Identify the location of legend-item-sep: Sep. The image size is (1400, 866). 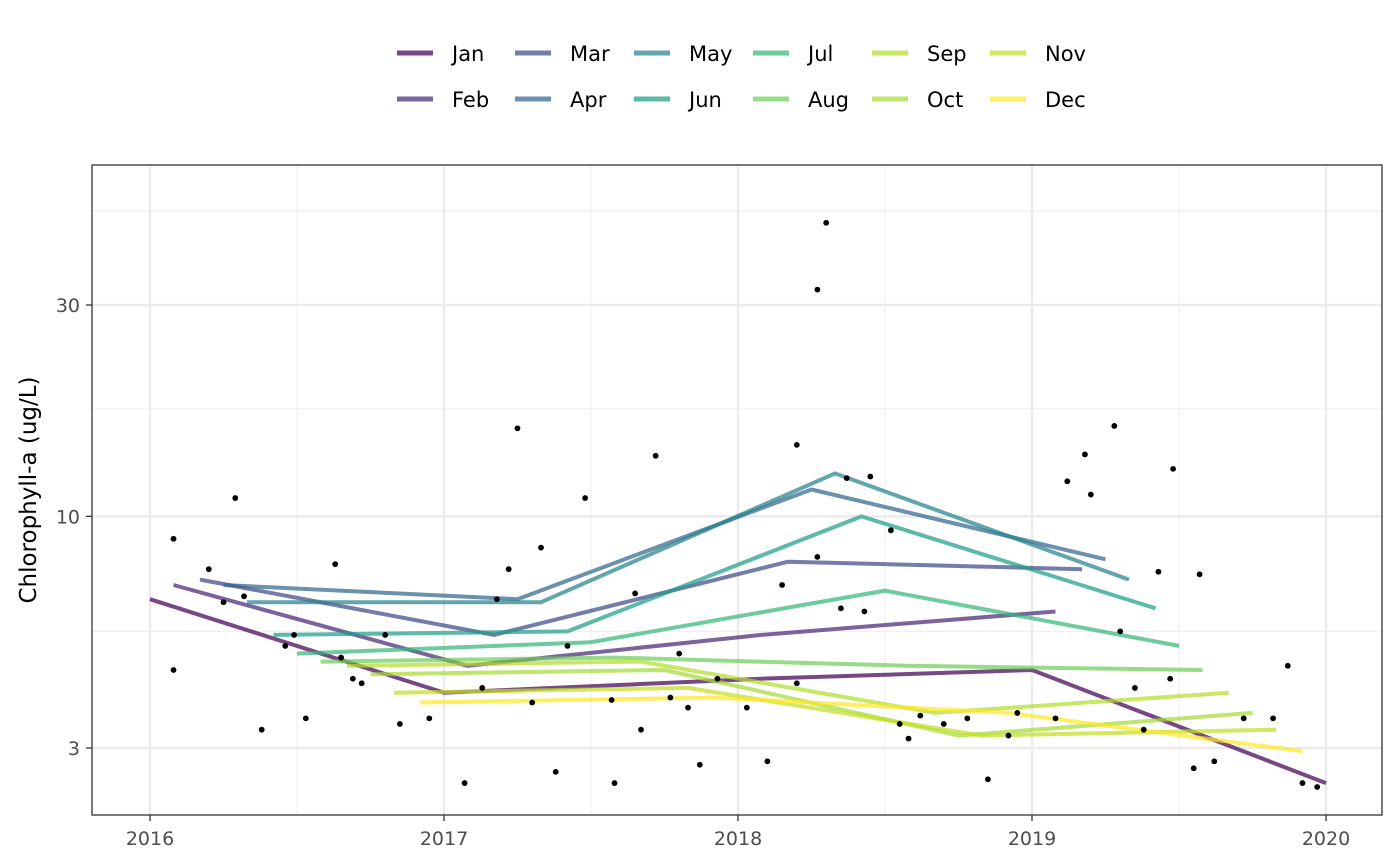
(919, 54).